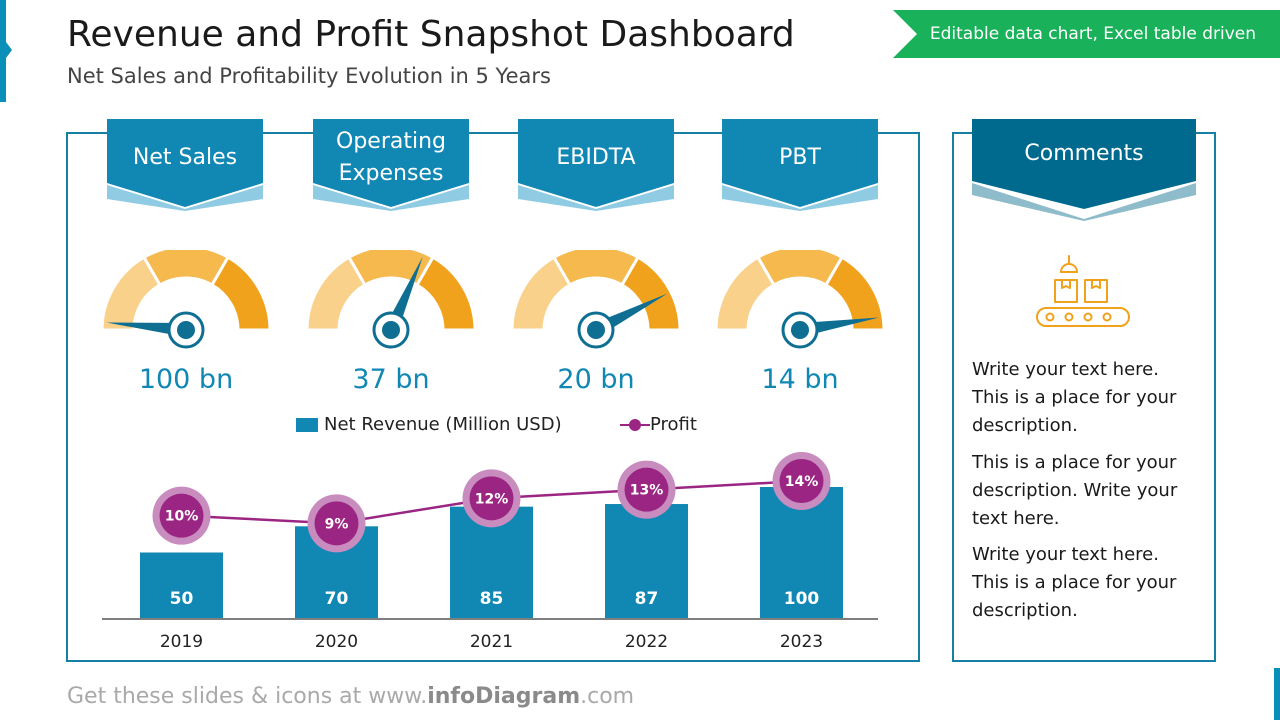  Describe the element at coordinates (186, 299) in the screenshot. I see `gauge-net-sales` at that location.